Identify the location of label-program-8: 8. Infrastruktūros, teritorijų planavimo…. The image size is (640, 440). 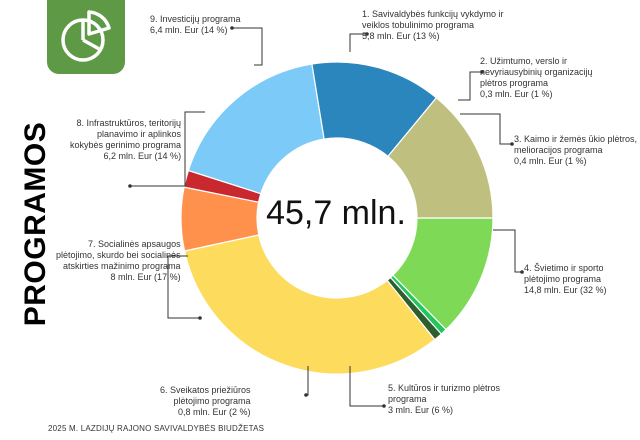
(126, 139).